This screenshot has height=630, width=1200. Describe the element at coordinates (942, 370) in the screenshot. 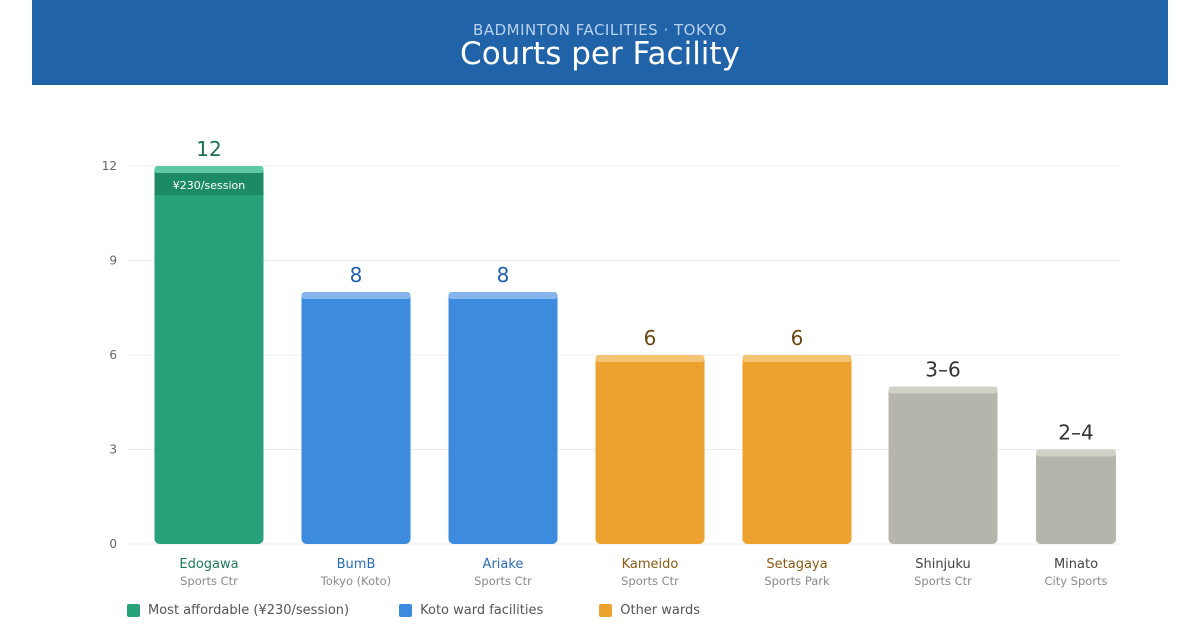

I see `data-label: 3–6` at that location.